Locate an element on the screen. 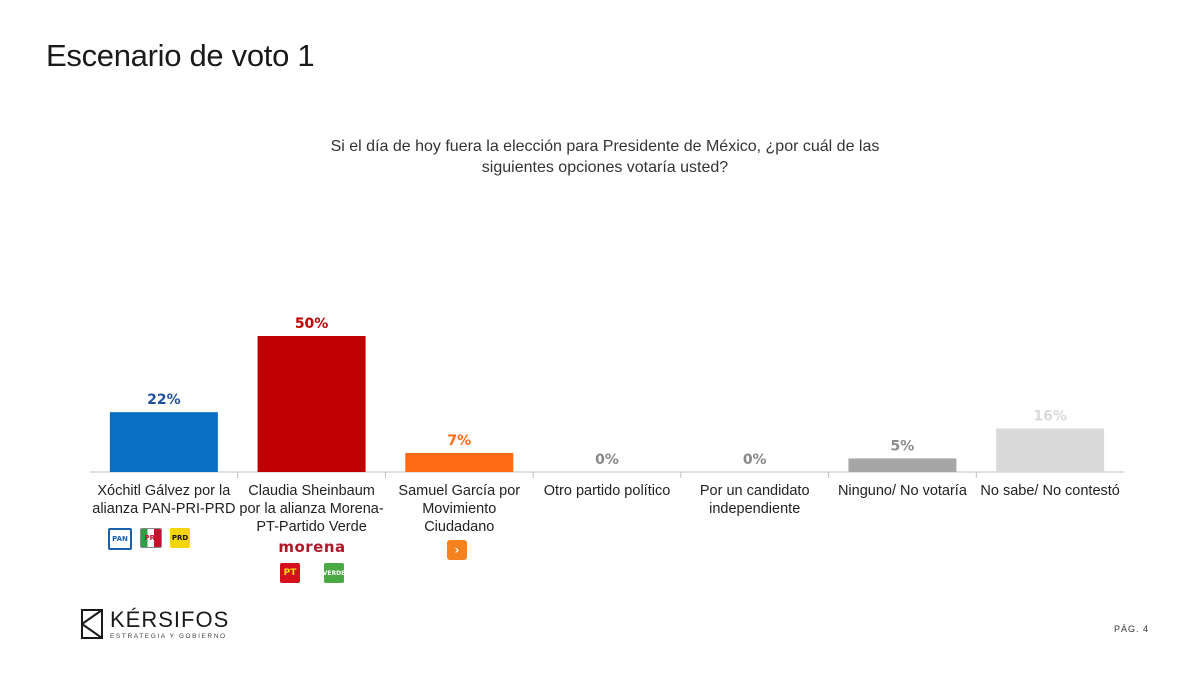 Image resolution: width=1200 pixels, height=675 pixels. alianza-pan-pri-prd-logos: PAN PRI PRD is located at coordinates (149, 539).